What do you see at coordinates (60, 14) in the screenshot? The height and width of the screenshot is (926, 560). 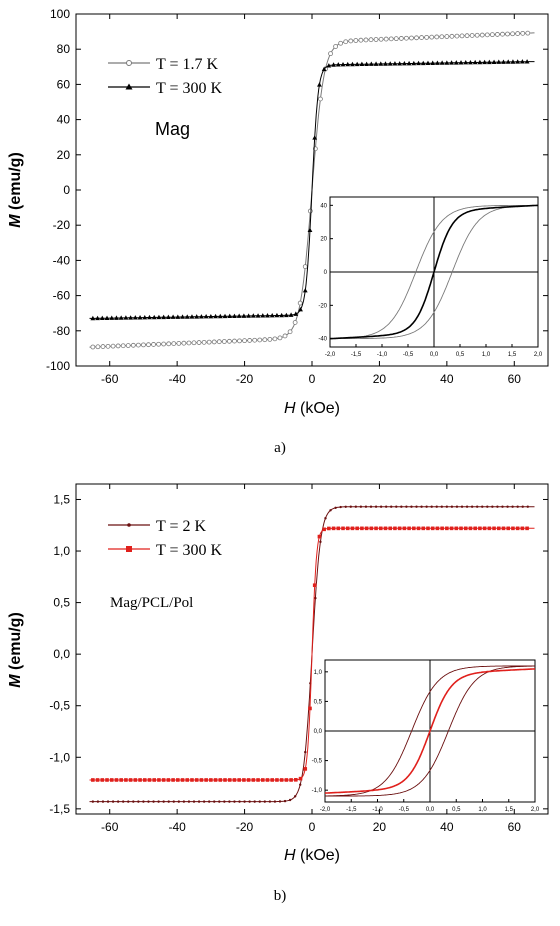 I see `y-tick-label: 100` at bounding box center [60, 14].